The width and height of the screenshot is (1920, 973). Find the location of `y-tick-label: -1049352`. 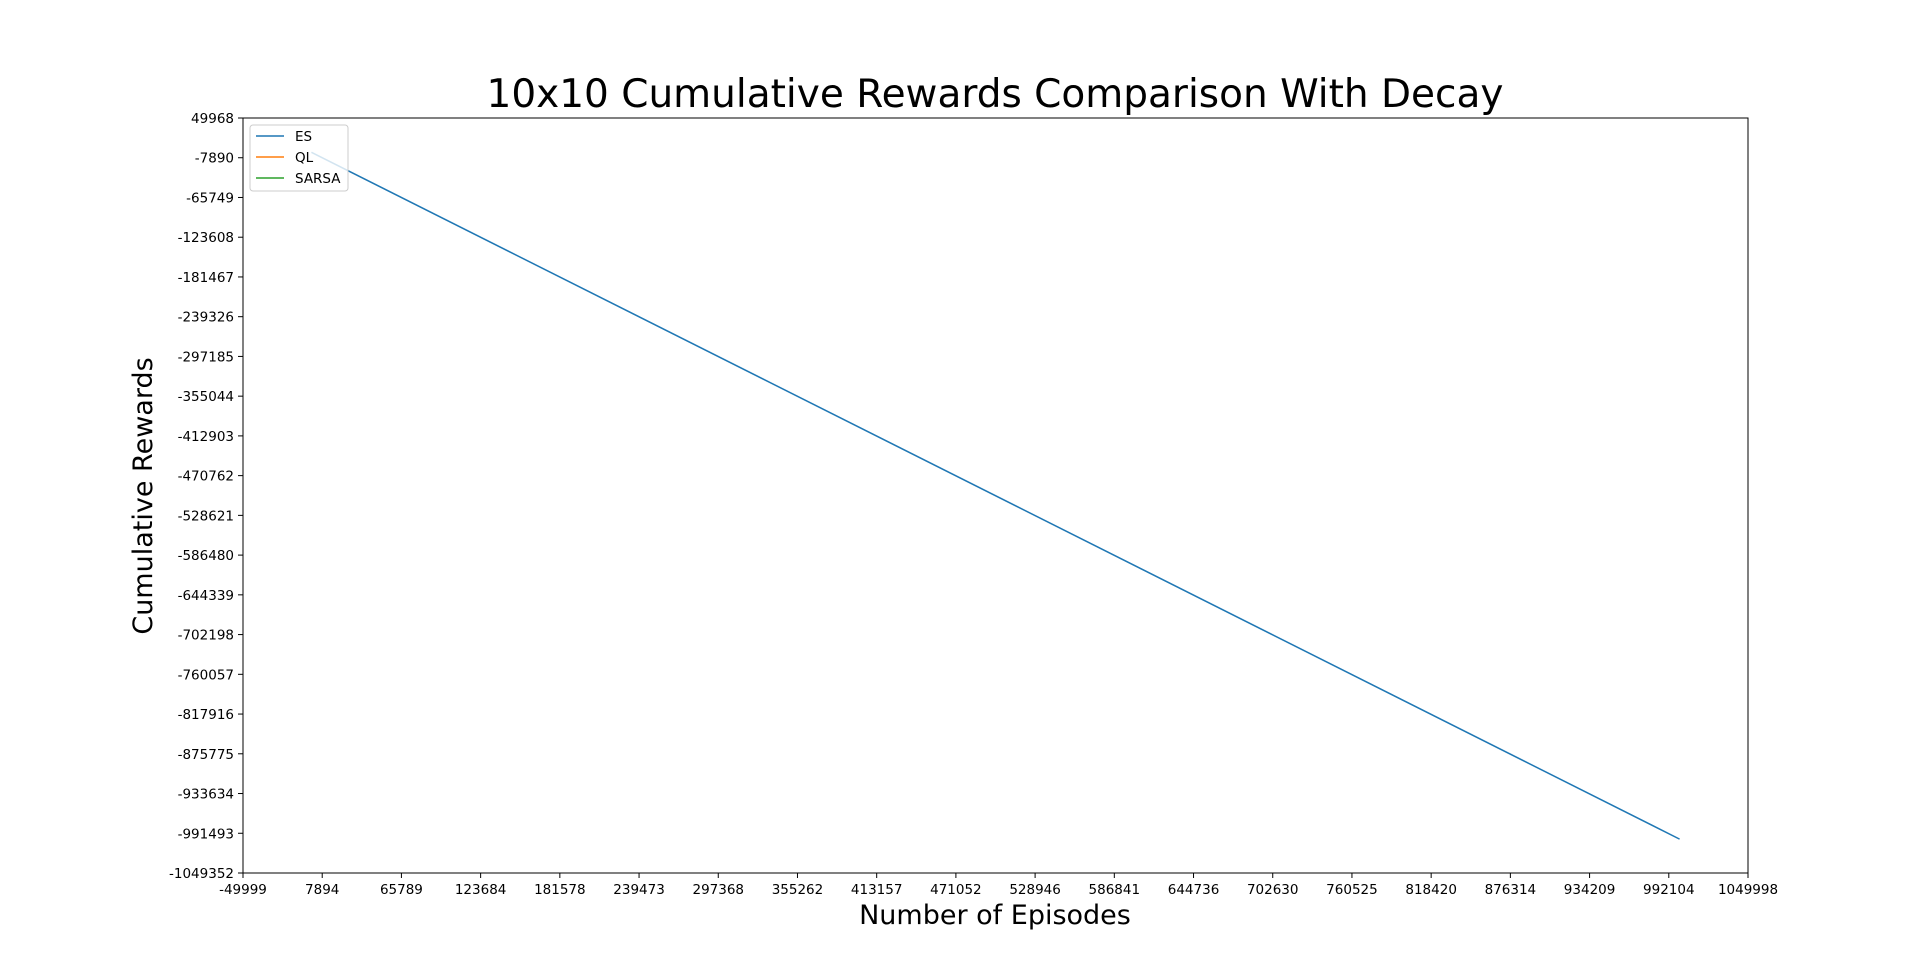

y-tick-label: -1049352 is located at coordinates (201, 874).